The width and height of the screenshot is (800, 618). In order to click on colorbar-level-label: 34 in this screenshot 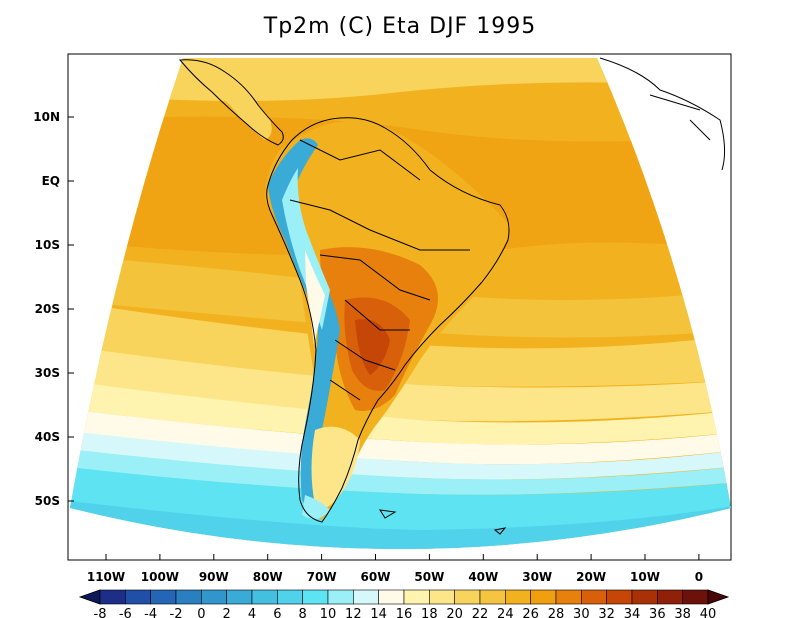, I will do `click(632, 612)`.